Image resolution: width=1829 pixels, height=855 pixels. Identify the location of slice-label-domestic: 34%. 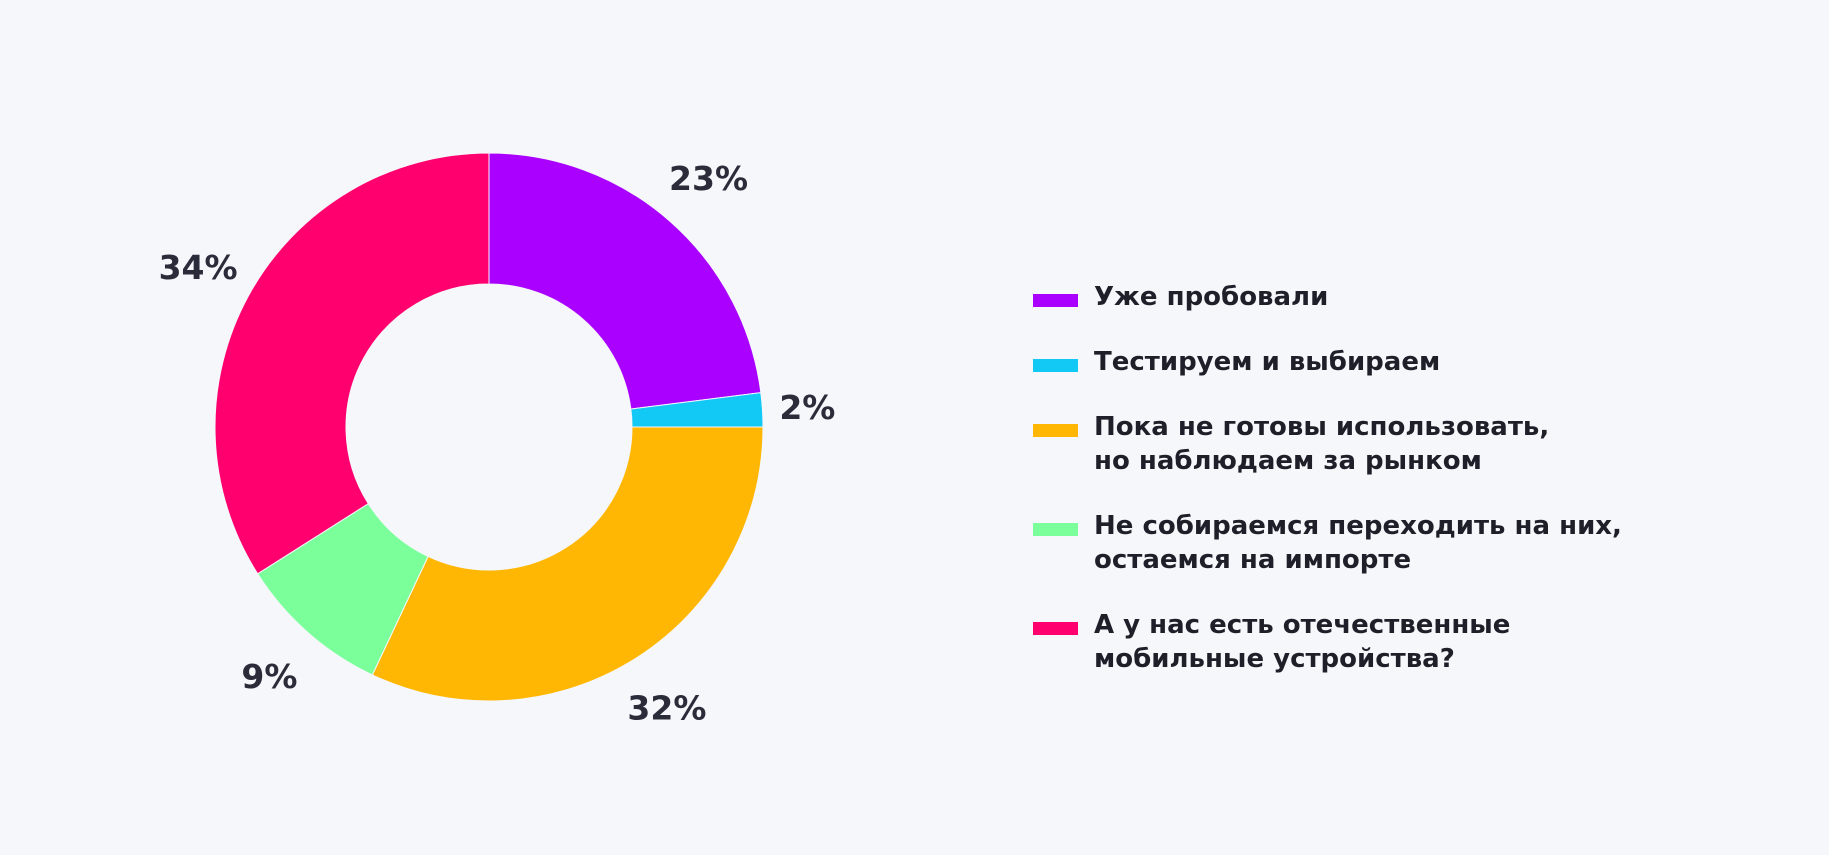
(198, 267).